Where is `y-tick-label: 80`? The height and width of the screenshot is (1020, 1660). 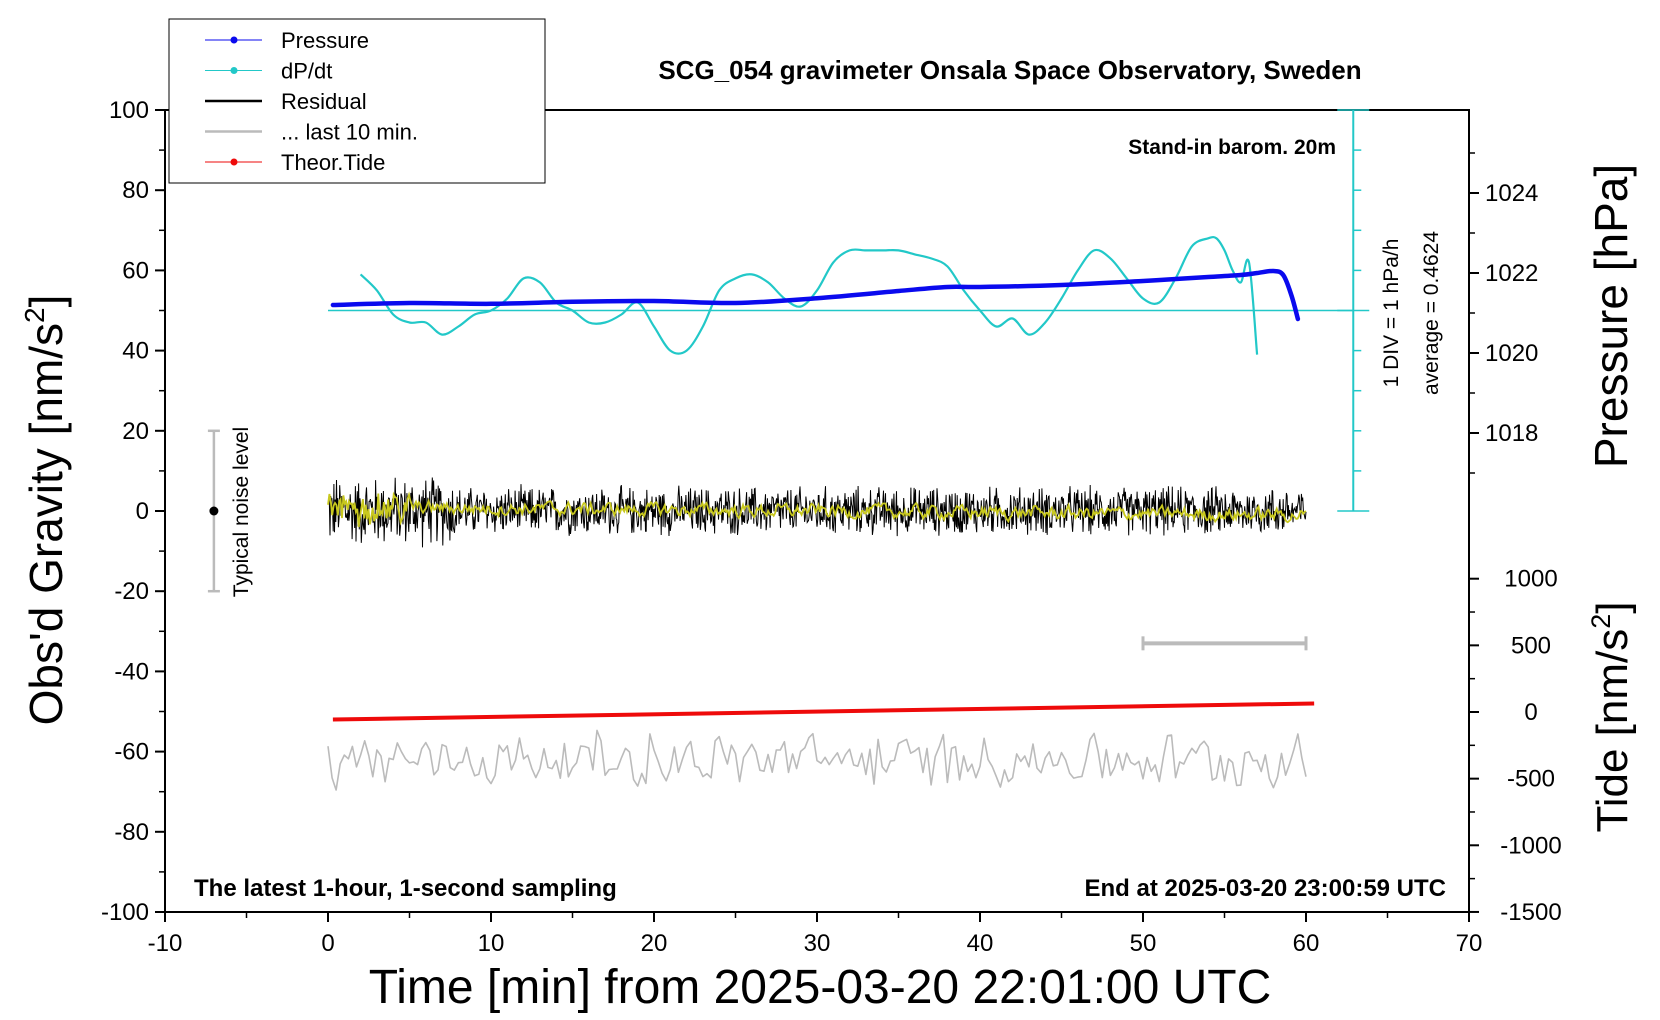
y-tick-label: 80 is located at coordinates (135, 190).